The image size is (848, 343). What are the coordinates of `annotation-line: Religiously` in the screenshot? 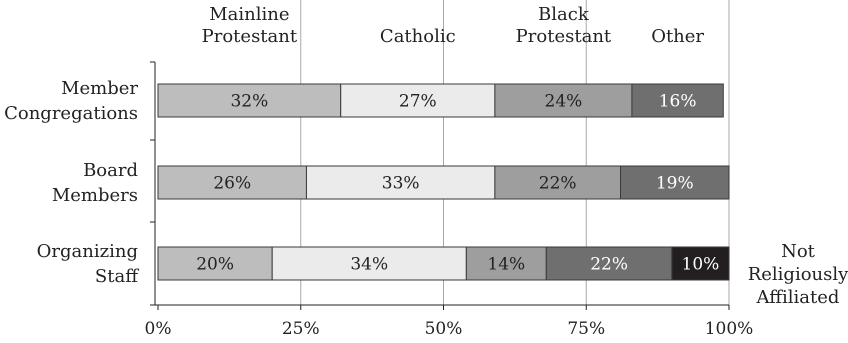 It's located at (798, 274).